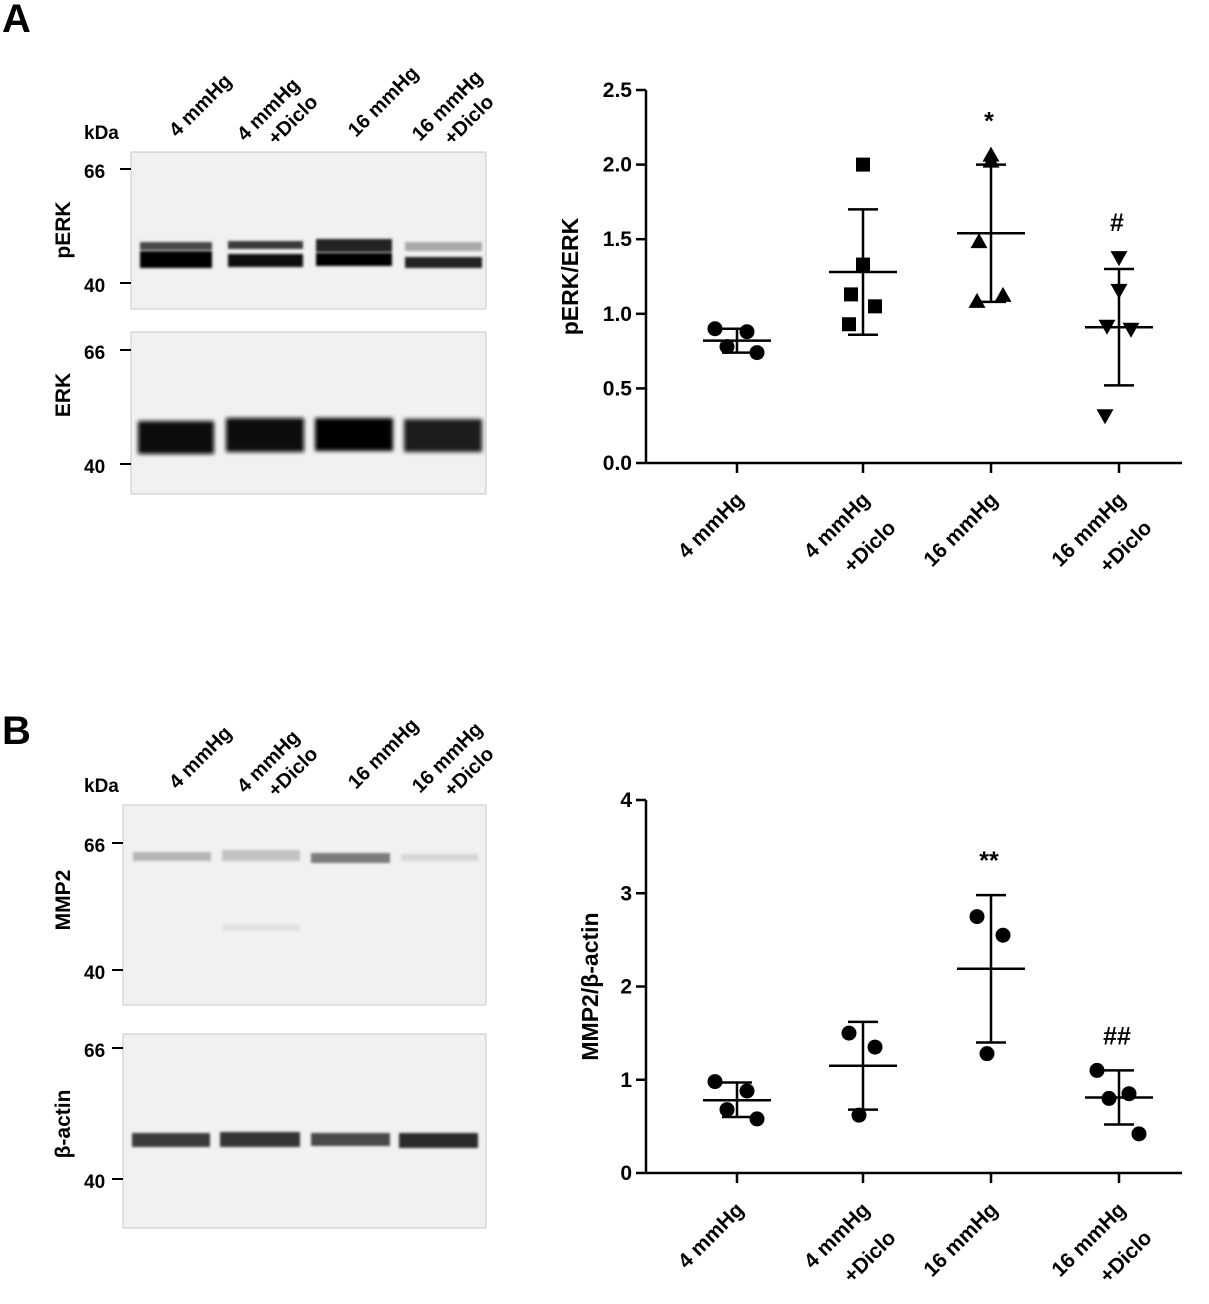 Image resolution: width=1209 pixels, height=1304 pixels. Describe the element at coordinates (304, 905) in the screenshot. I see `mmp2-blot-frame` at that location.